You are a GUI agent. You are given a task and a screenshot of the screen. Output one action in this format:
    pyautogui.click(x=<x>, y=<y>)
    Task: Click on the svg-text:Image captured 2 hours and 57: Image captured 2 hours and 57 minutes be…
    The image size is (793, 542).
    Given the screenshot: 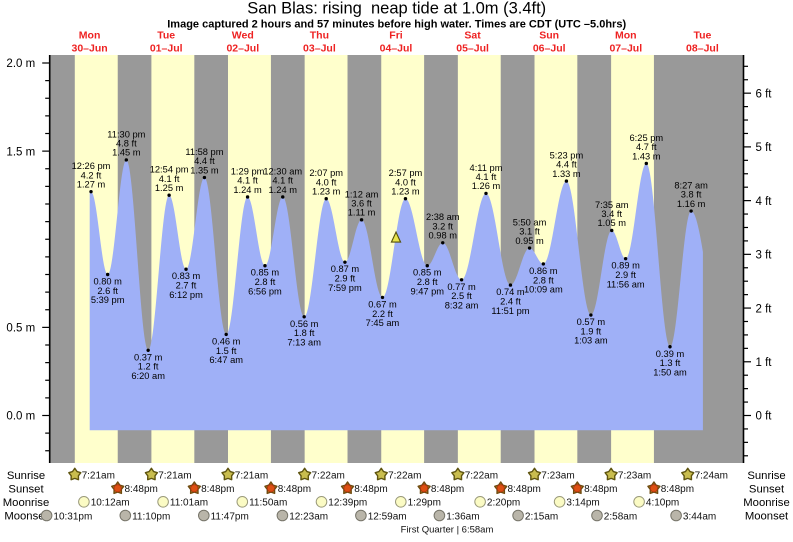 What is the action you would take?
    pyautogui.click(x=396, y=25)
    